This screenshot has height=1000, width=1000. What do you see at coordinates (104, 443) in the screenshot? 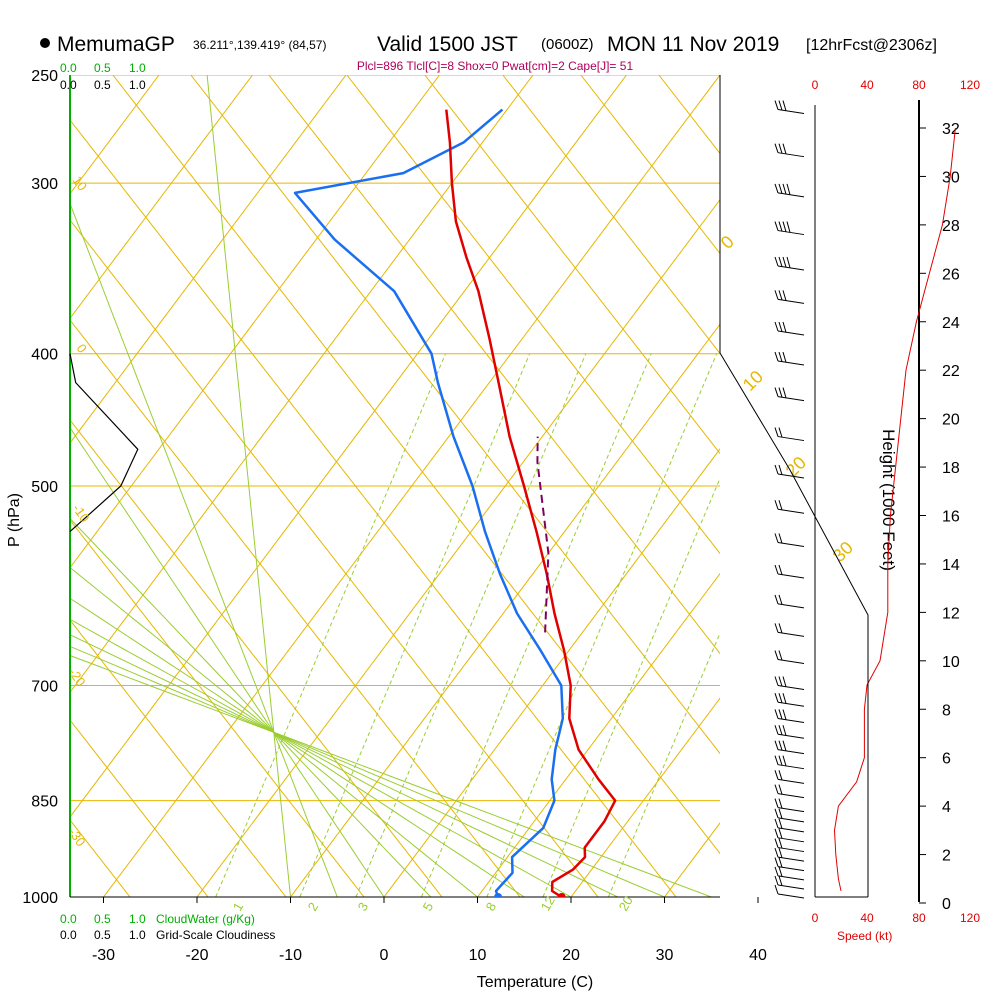
I see `cloudiness-profile` at bounding box center [104, 443].